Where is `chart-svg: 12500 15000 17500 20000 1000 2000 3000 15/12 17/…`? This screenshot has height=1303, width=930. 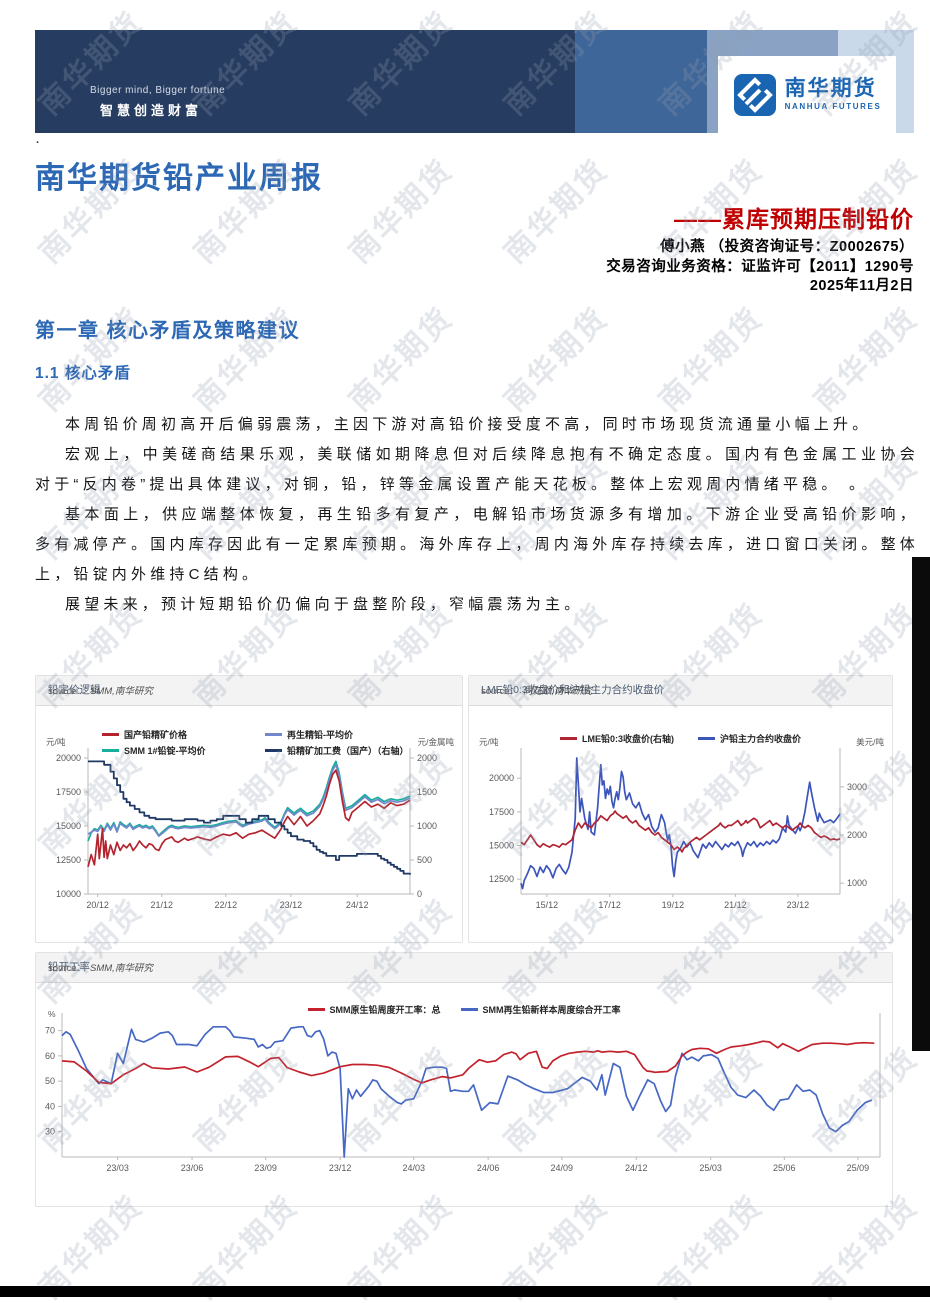 chart-svg: 12500 15000 17500 20000 1000 2000 3000 15/12 17/… is located at coordinates (678, 829).